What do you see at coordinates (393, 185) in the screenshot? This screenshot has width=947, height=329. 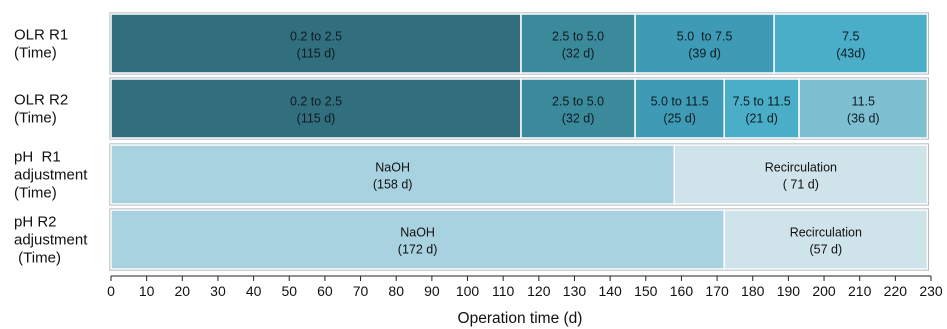 I see `segment-duration-label: (158 d)` at bounding box center [393, 185].